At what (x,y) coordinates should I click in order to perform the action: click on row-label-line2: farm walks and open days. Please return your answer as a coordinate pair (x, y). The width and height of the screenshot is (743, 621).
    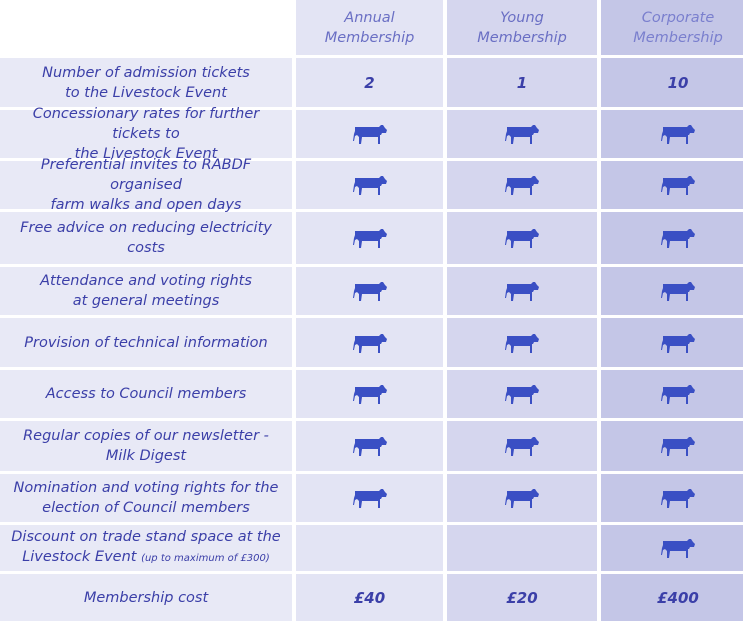
    Looking at the image, I should click on (146, 205).